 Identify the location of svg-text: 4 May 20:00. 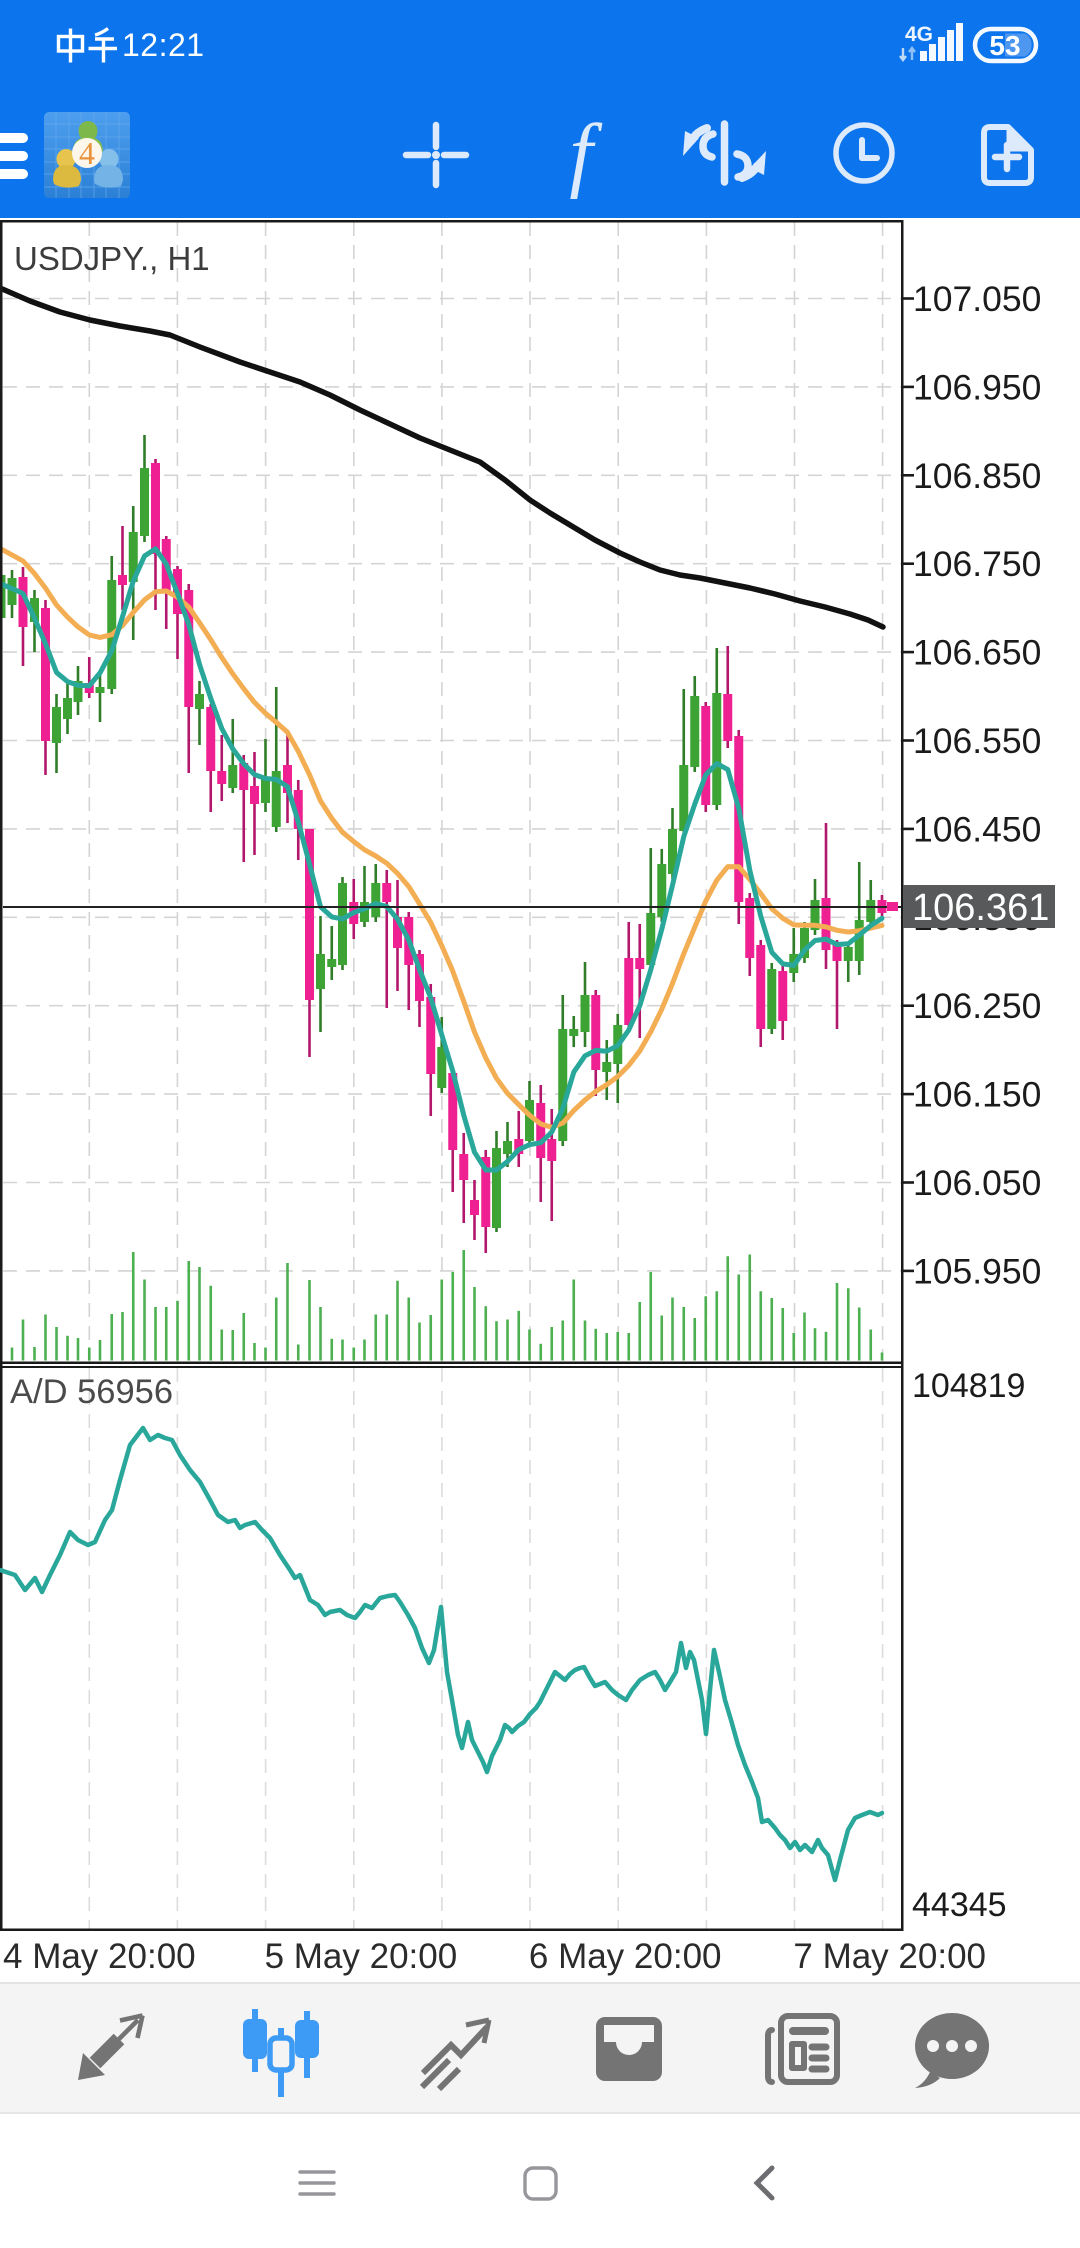
(99, 1956).